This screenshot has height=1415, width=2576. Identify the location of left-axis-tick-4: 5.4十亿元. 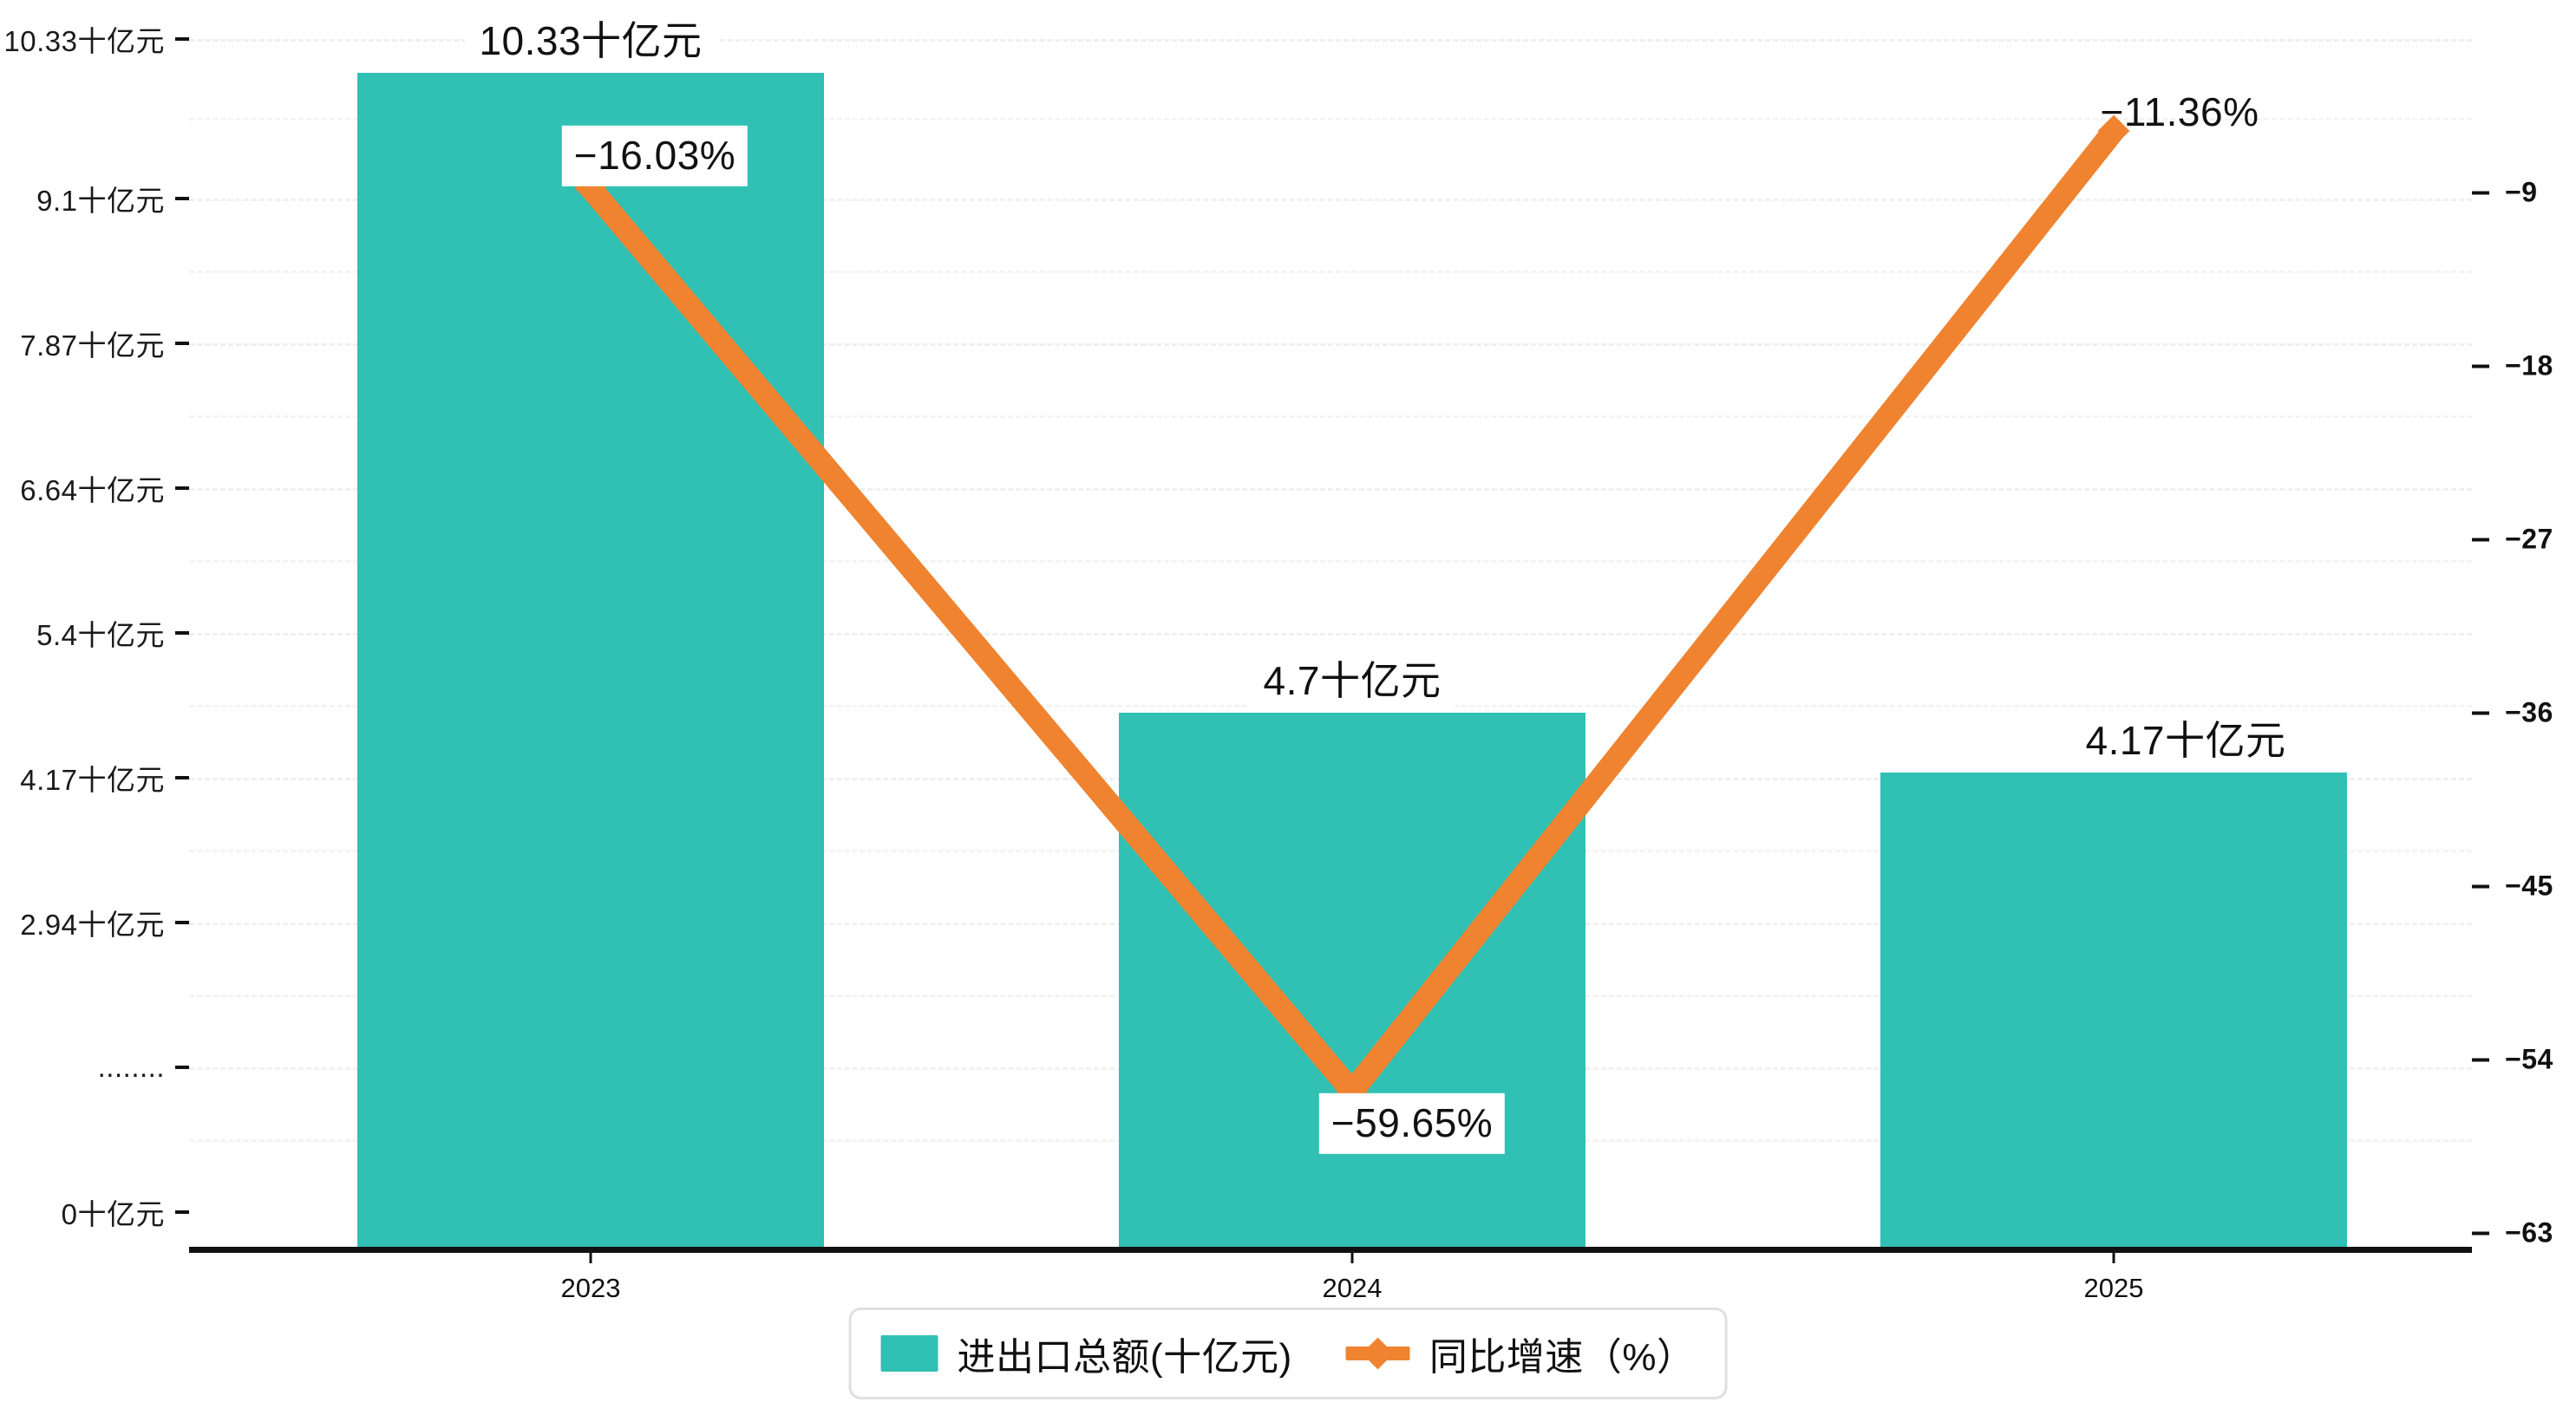
(112, 633).